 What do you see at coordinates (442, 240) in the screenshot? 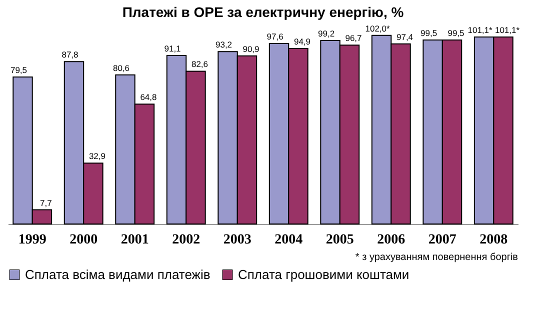
I see `x-tick-label: 2007` at bounding box center [442, 240].